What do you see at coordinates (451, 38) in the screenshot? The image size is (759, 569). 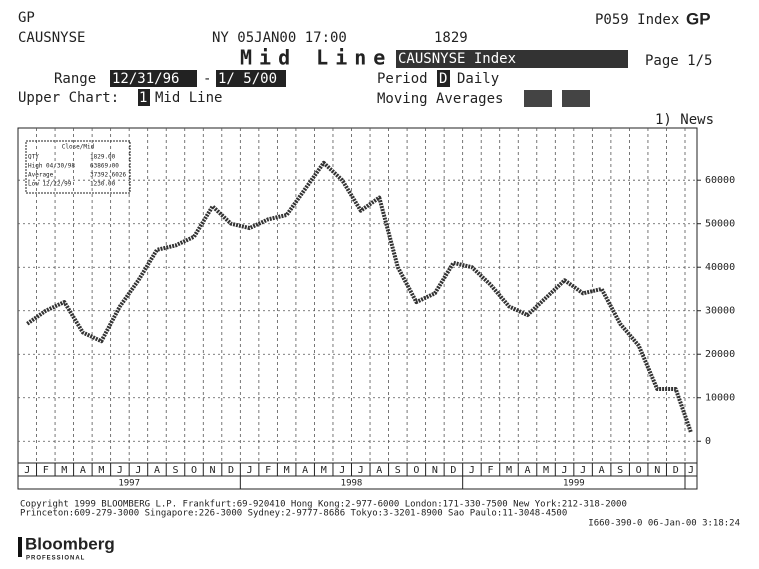 I see `last-price: 1829` at bounding box center [451, 38].